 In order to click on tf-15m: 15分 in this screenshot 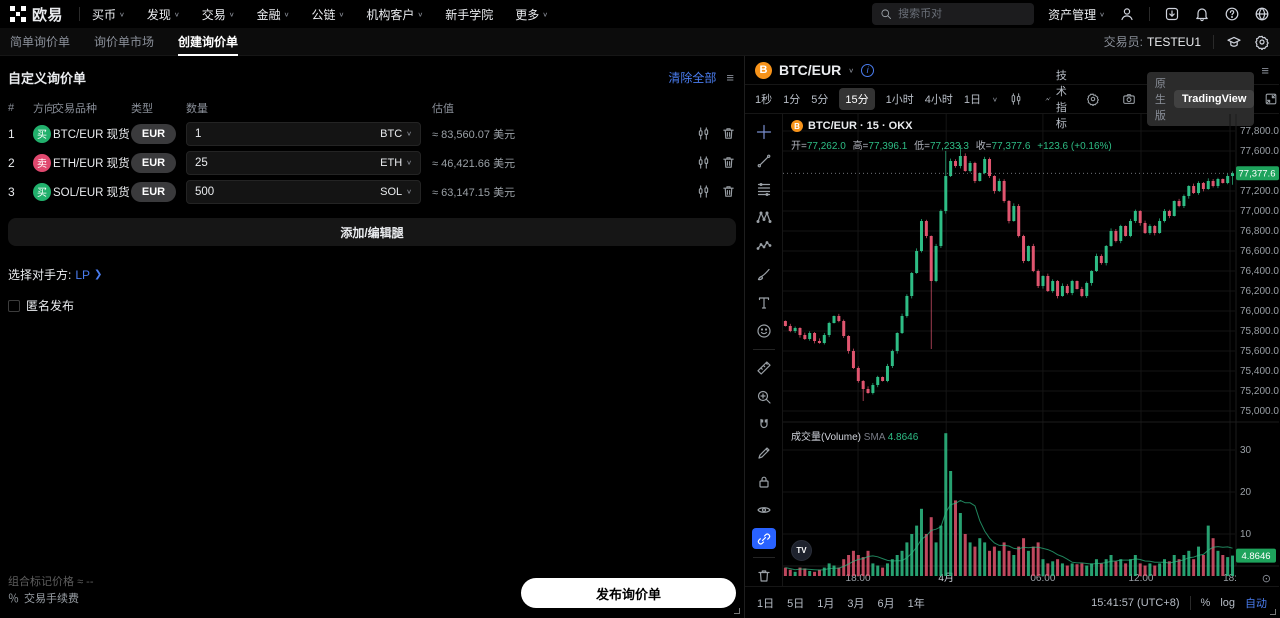, I will do `click(857, 99)`.